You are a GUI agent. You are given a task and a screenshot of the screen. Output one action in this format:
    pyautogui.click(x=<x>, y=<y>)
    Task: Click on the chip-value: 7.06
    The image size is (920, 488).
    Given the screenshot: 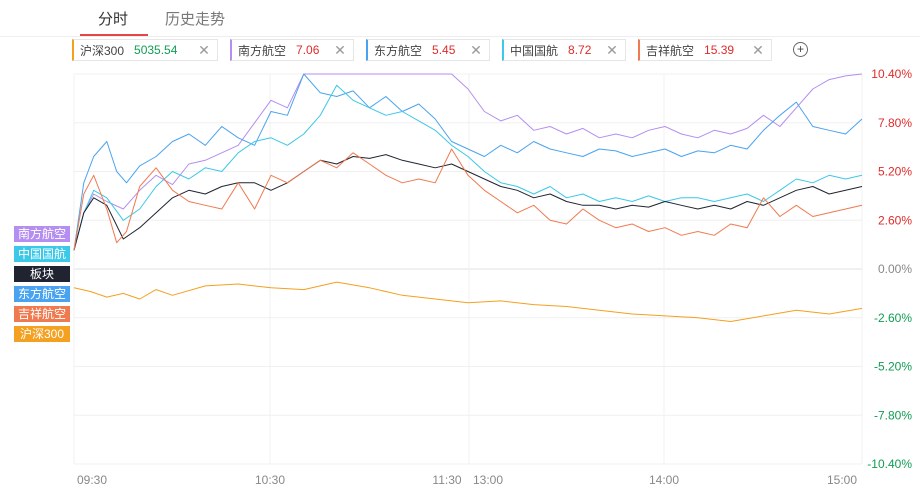 What is the action you would take?
    pyautogui.click(x=308, y=50)
    